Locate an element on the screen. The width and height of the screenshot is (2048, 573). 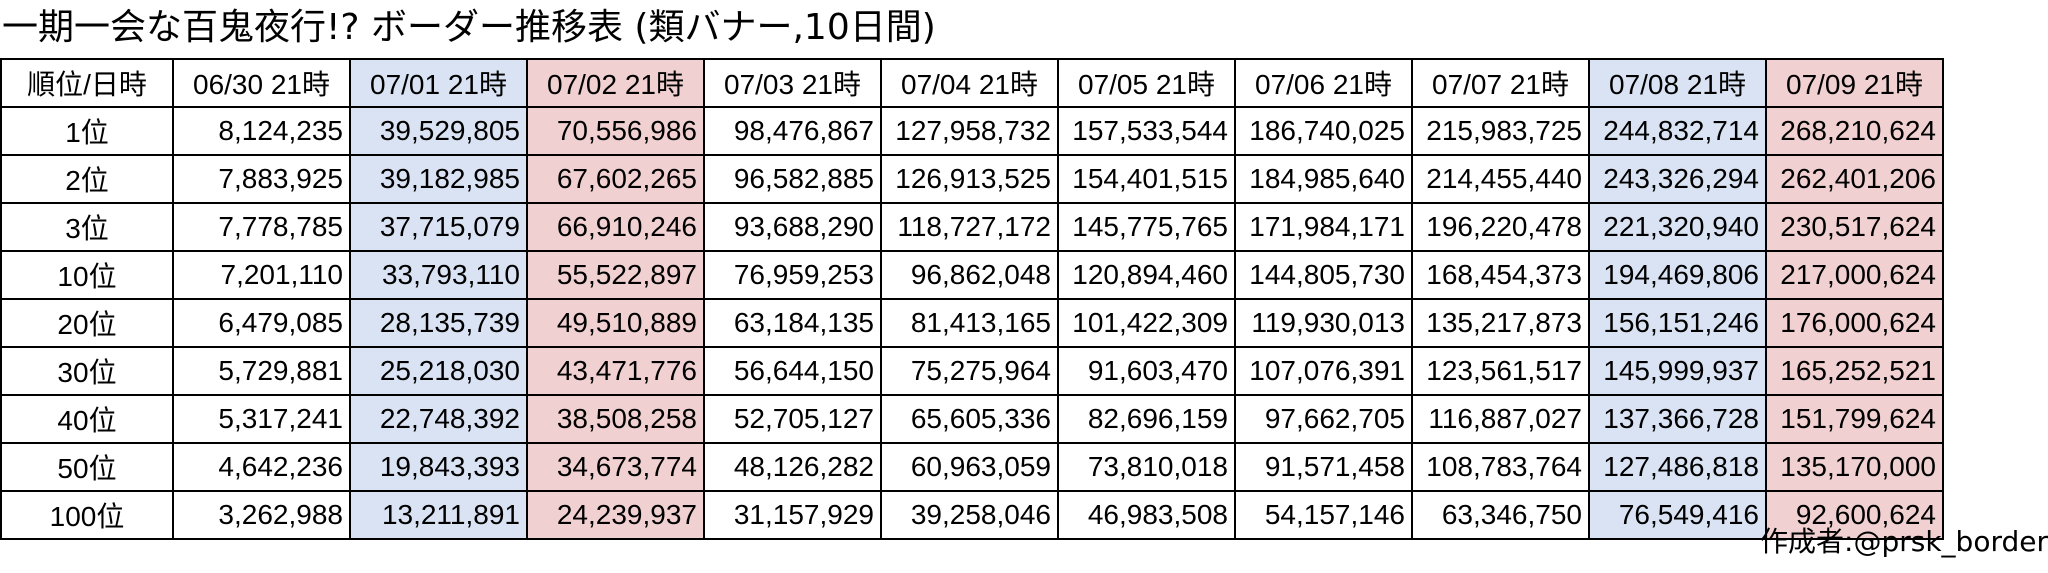
score-cell: 76,549,416 is located at coordinates (1677, 515).